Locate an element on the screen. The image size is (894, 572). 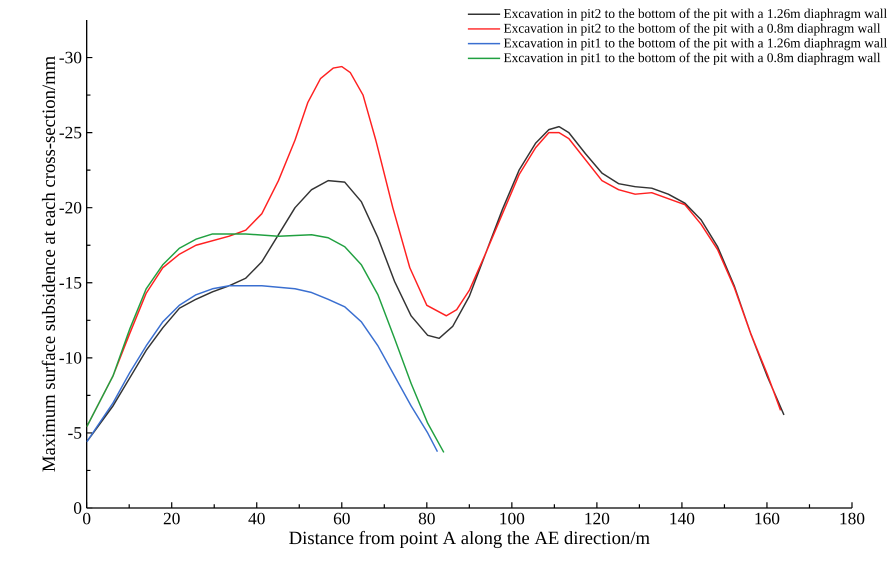
legend-label: Excavation in pit2 to the bottom of the pit with a 0.8m diaphragm wall is located at coordinates (692, 29).